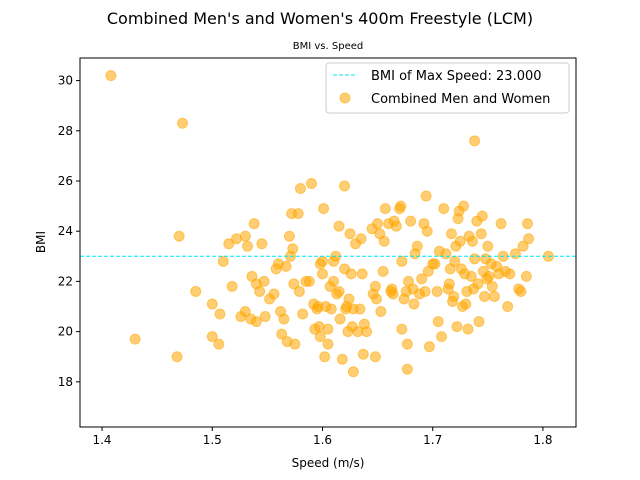  I want to click on x-tick-label: 1.7, so click(432, 440).